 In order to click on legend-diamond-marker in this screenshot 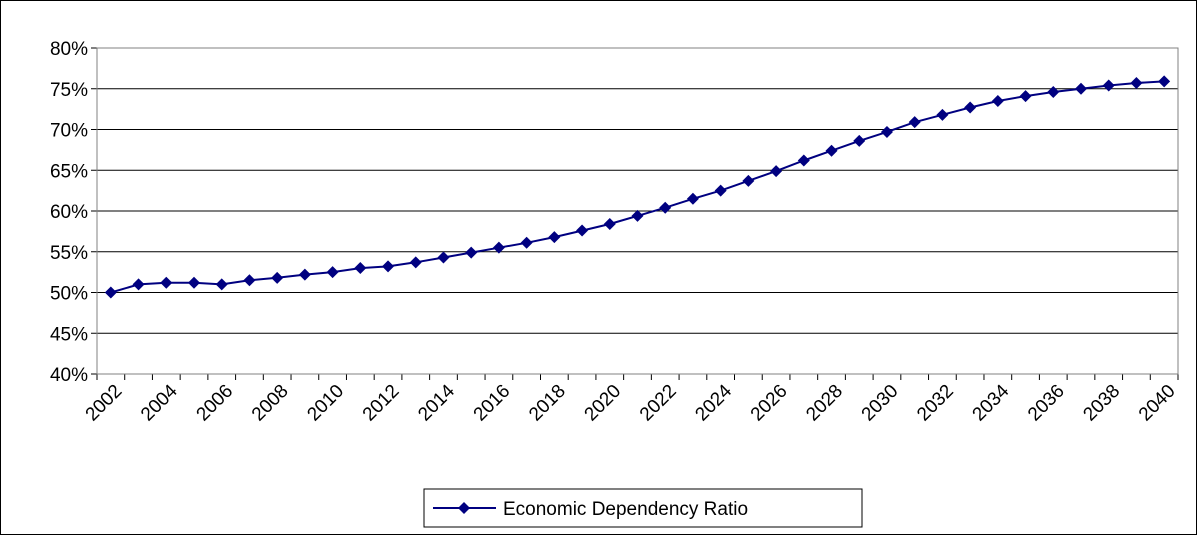, I will do `click(464, 508)`.